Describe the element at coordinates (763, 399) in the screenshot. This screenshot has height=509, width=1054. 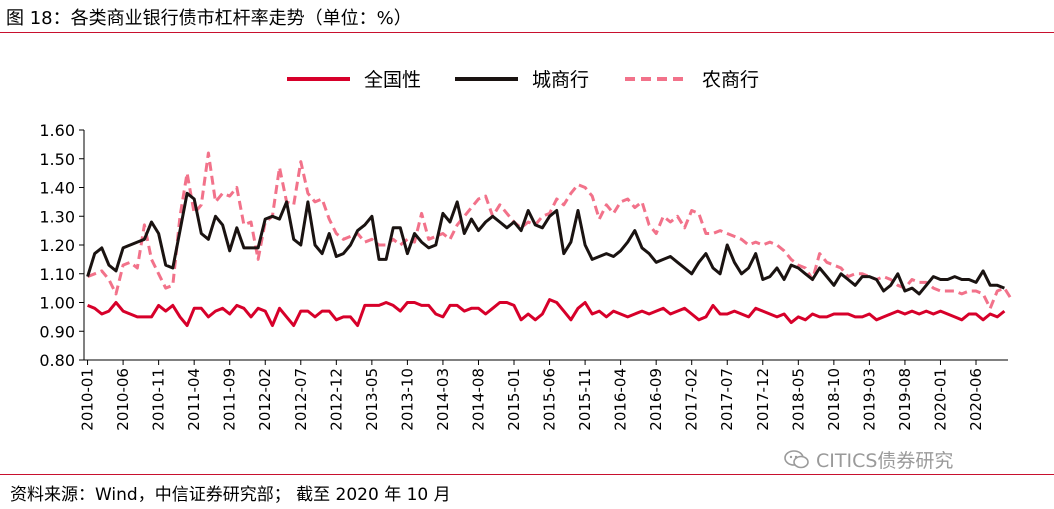
I see `x-tick-label: 2017-12` at that location.